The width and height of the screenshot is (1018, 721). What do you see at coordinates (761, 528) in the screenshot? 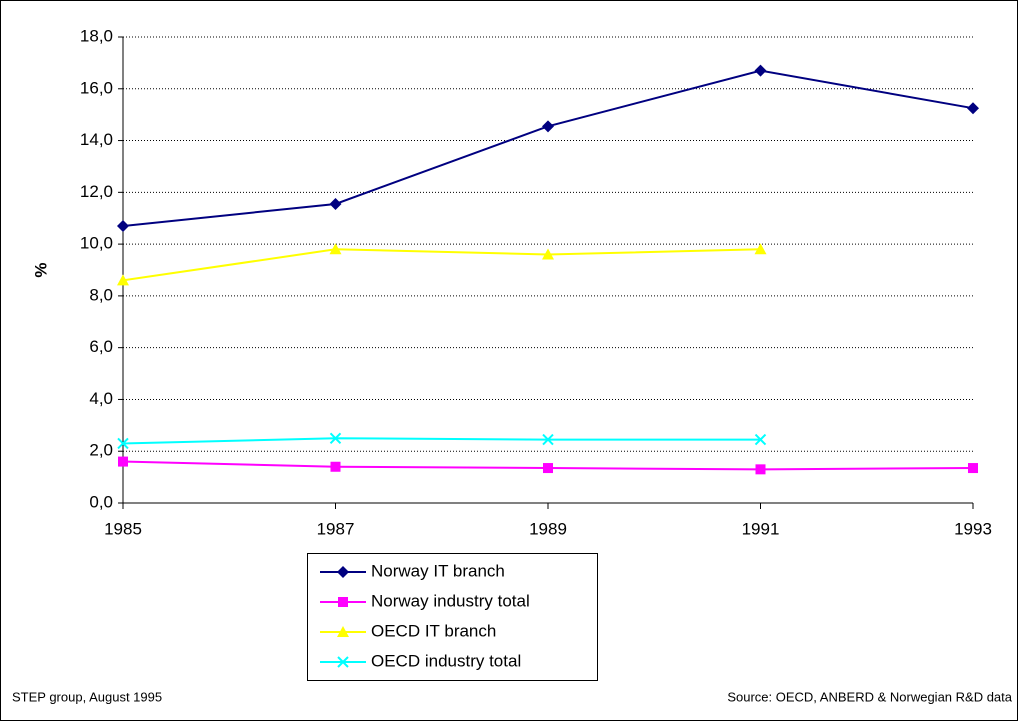
I see `x-tick-label: 1991` at bounding box center [761, 528].